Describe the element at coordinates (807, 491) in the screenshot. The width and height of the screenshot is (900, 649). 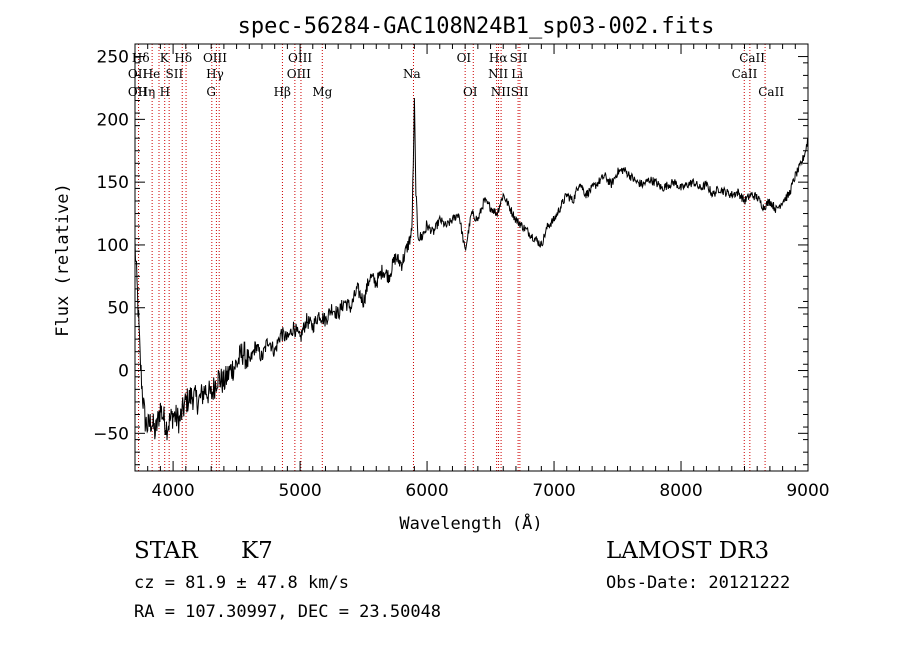
I see `x-tick-label-9000: 9000` at that location.